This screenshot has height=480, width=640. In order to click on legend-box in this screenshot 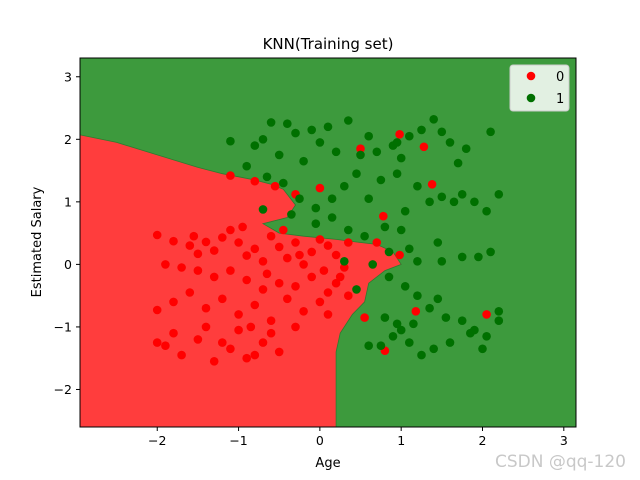, I will do `click(539, 88)`.